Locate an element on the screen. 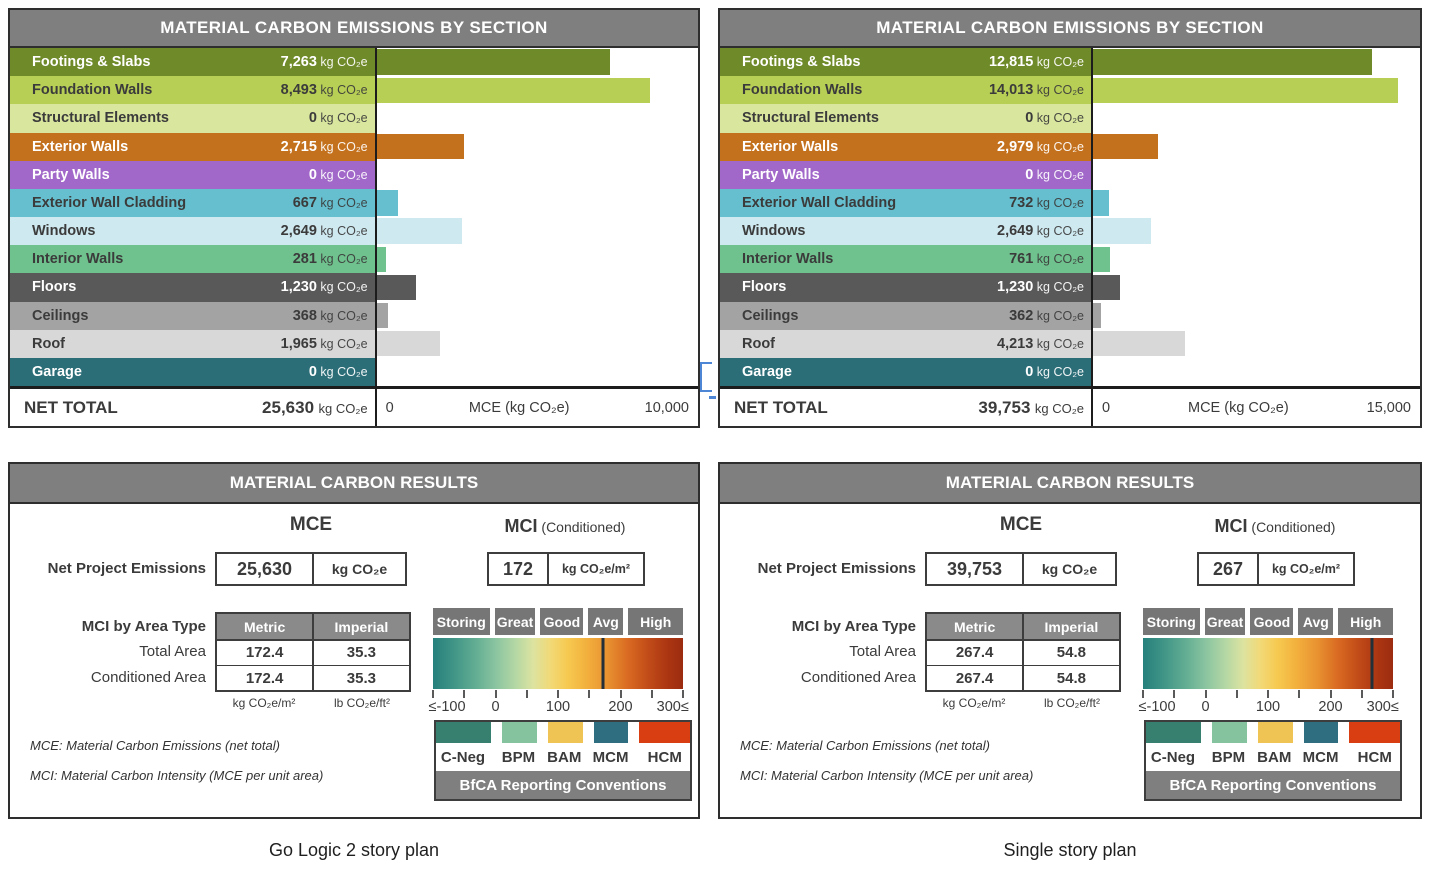 The width and height of the screenshot is (1430, 892). net-total-value: 39,753 kg CO₂e is located at coordinates (1031, 407).